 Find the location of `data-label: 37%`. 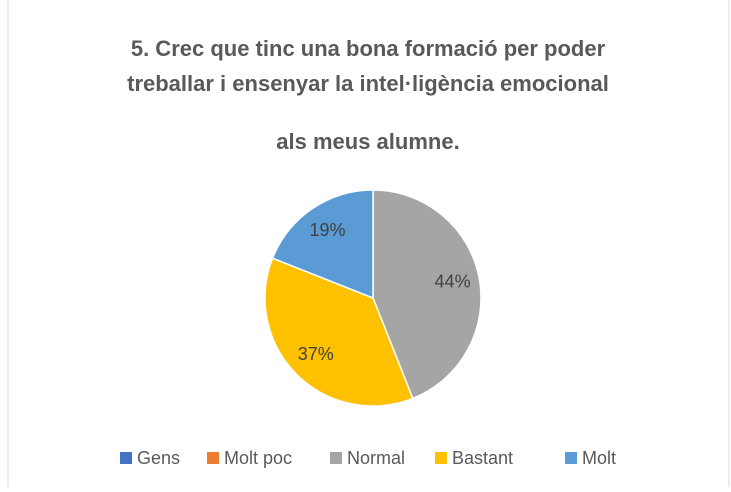

data-label: 37% is located at coordinates (316, 354).